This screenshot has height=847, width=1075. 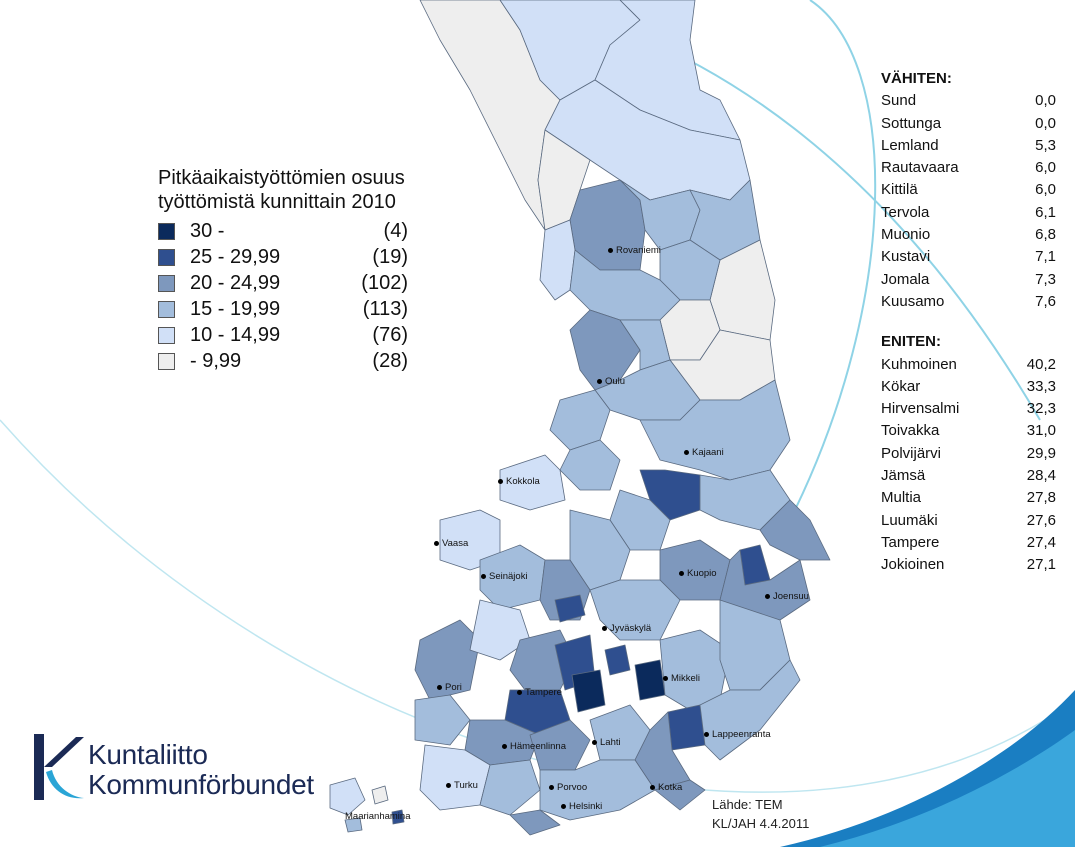 I want to click on municipality-name: Kustavi, so click(x=906, y=257).